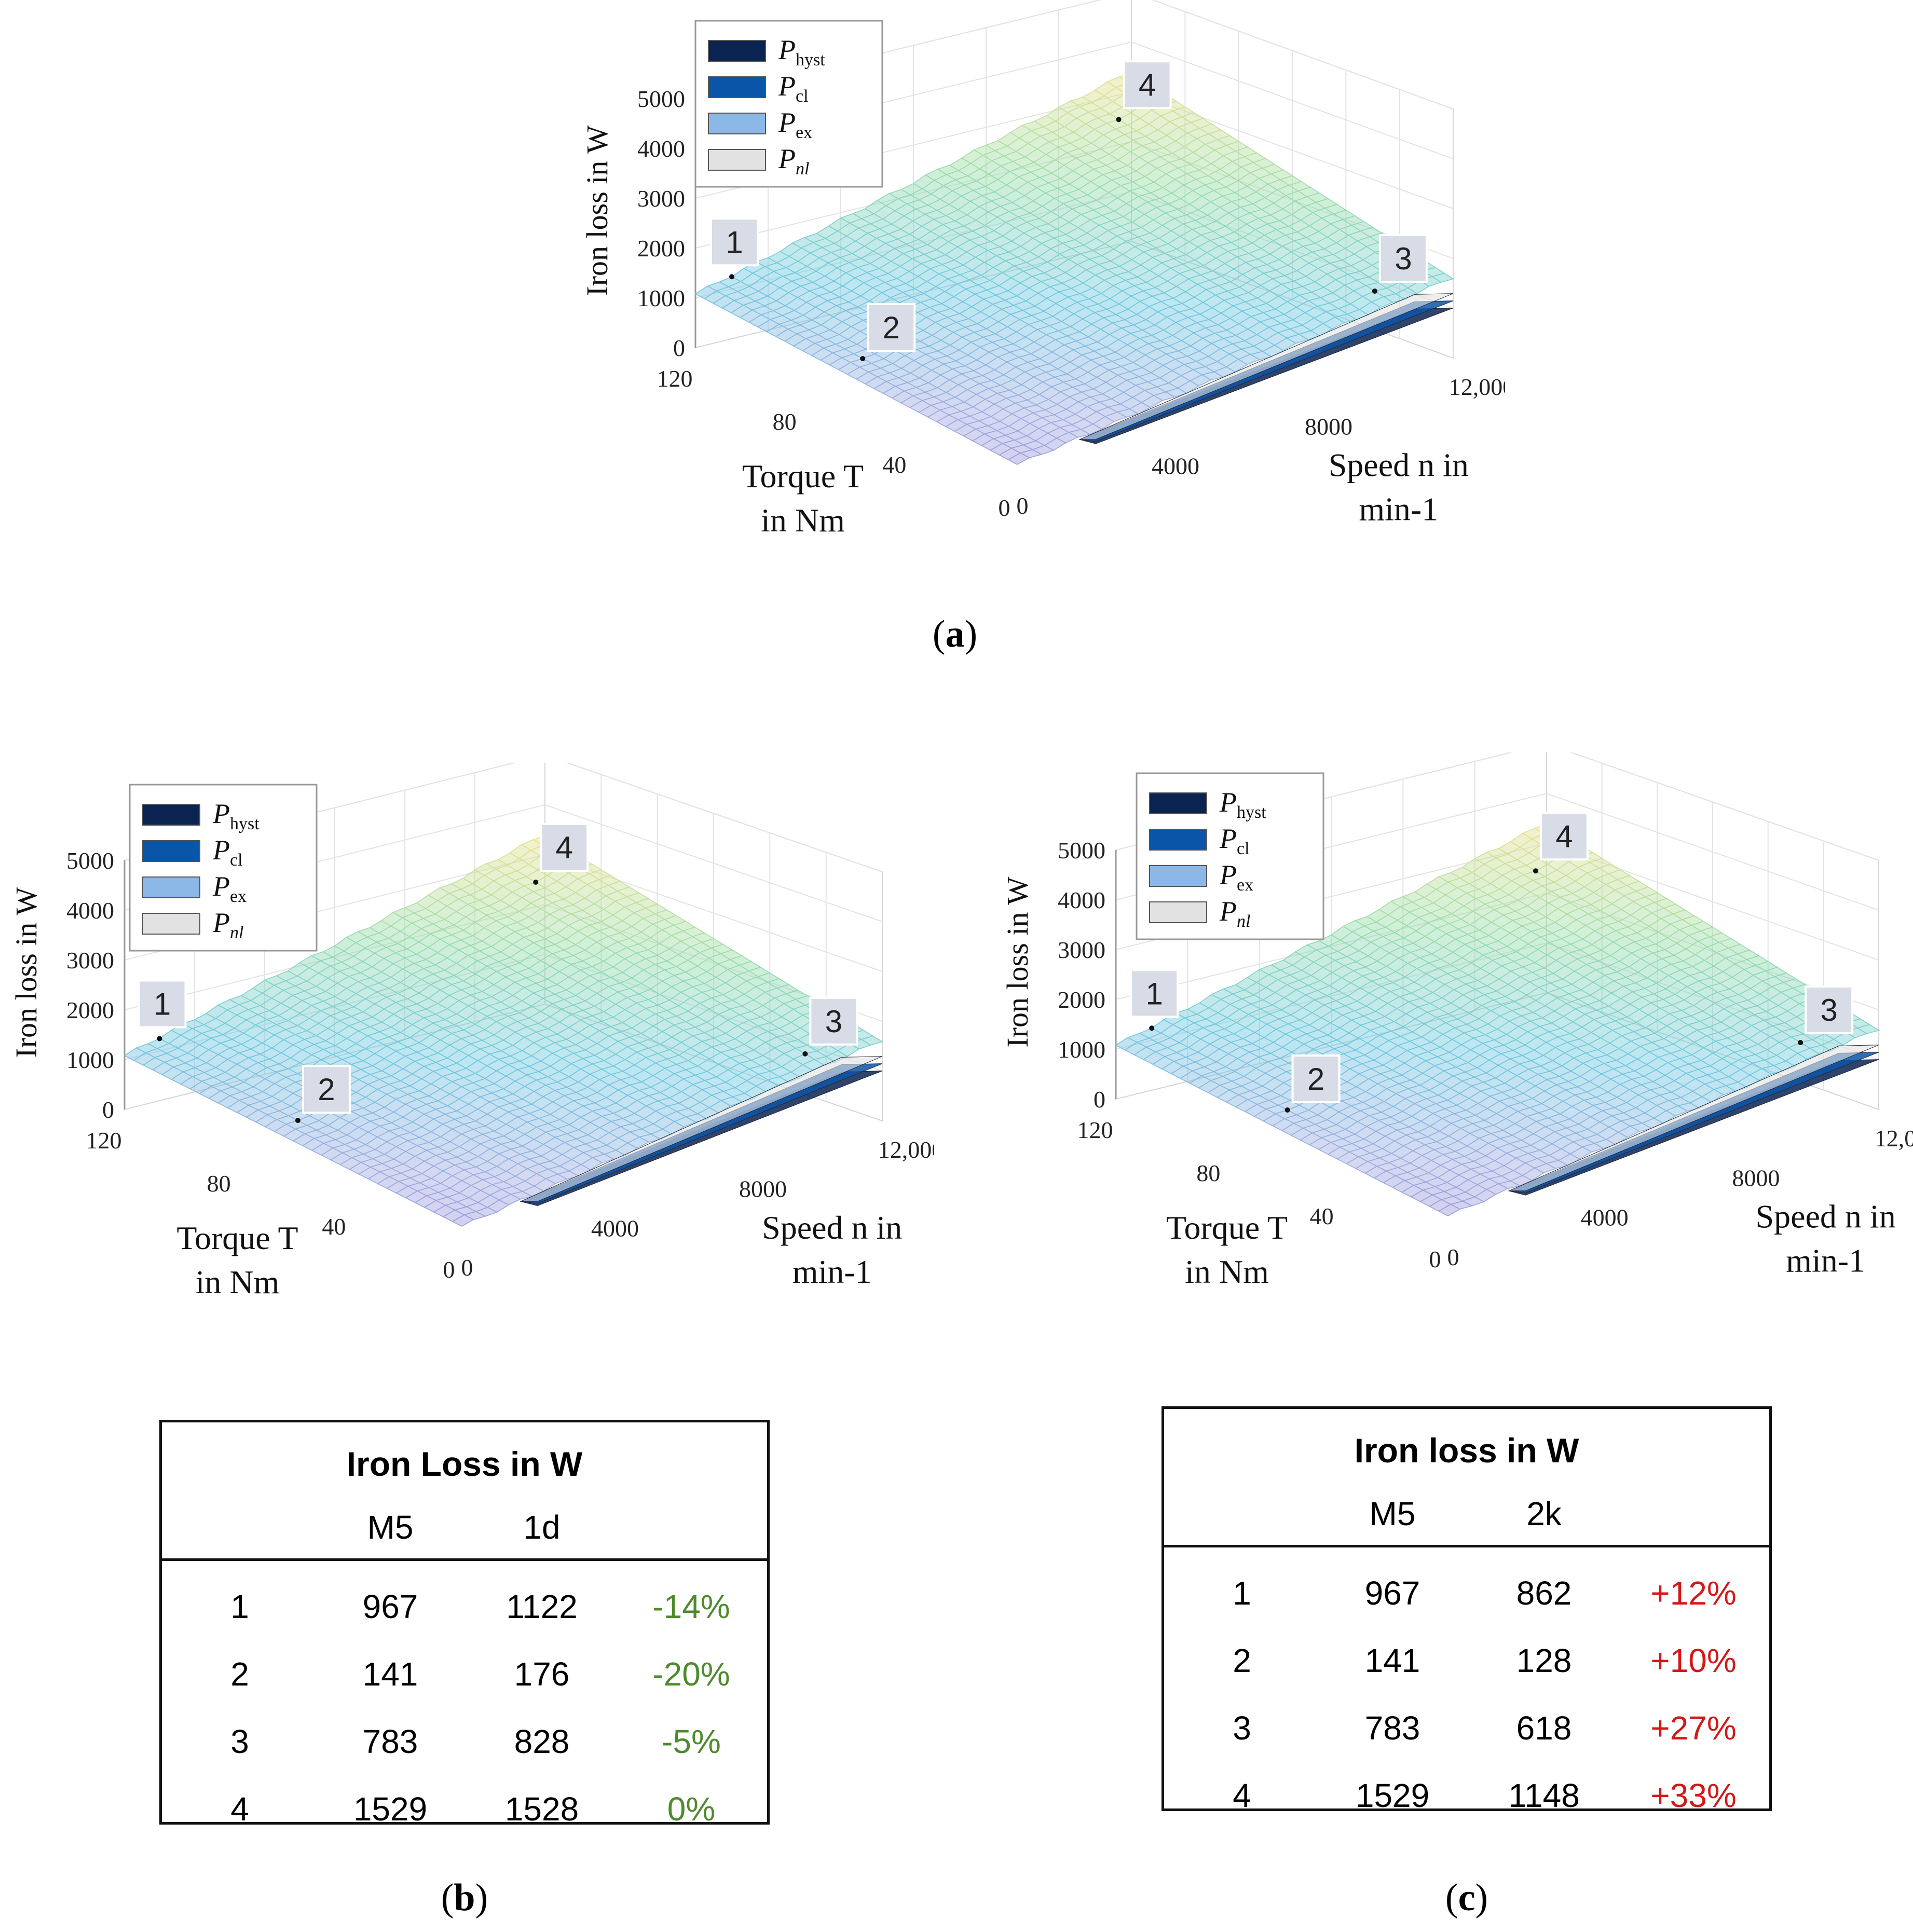 Image resolution: width=1913 pixels, height=1932 pixels. What do you see at coordinates (955, 634) in the screenshot?
I see `caption-a: (a)` at bounding box center [955, 634].